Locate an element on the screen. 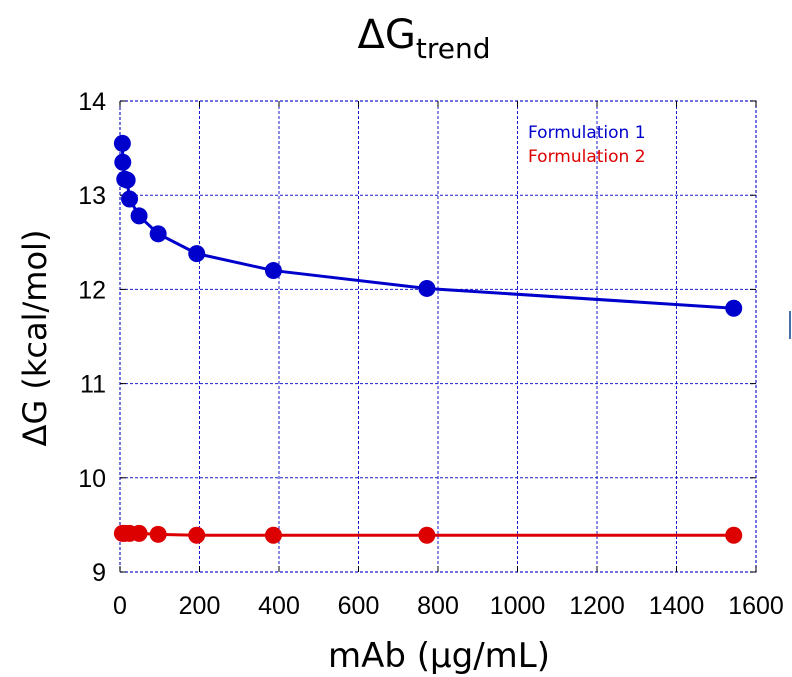 The width and height of the screenshot is (792, 677). x-tick-label: 800 is located at coordinates (438, 606).